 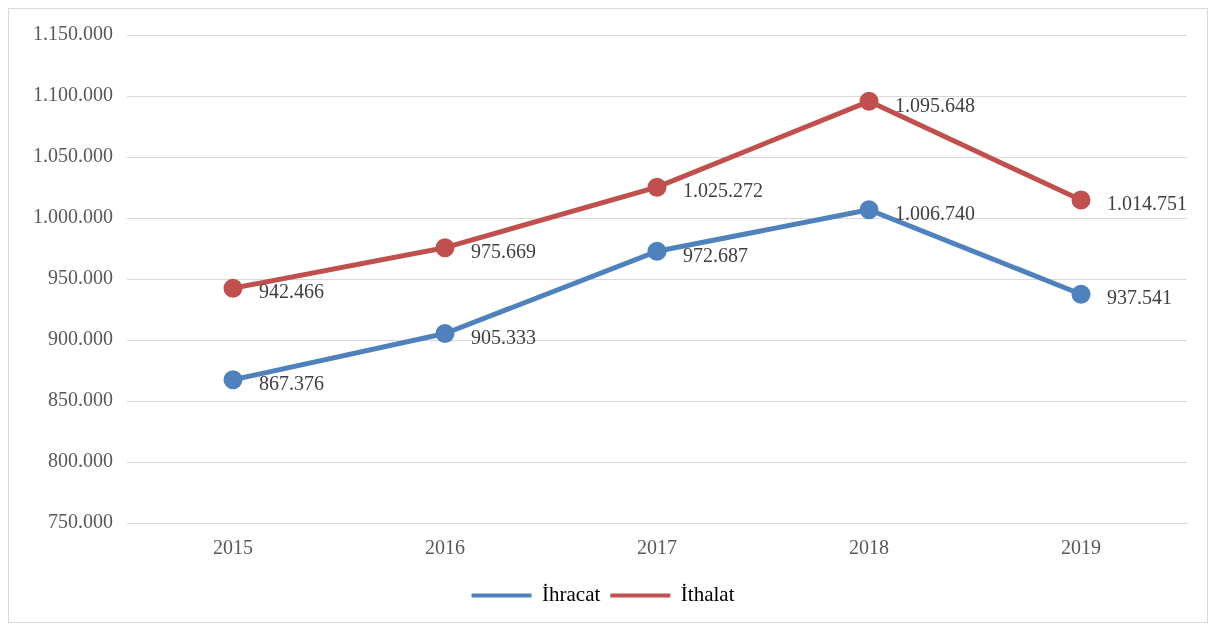 What do you see at coordinates (80, 277) in the screenshot?
I see `y-tick-label: 950.000` at bounding box center [80, 277].